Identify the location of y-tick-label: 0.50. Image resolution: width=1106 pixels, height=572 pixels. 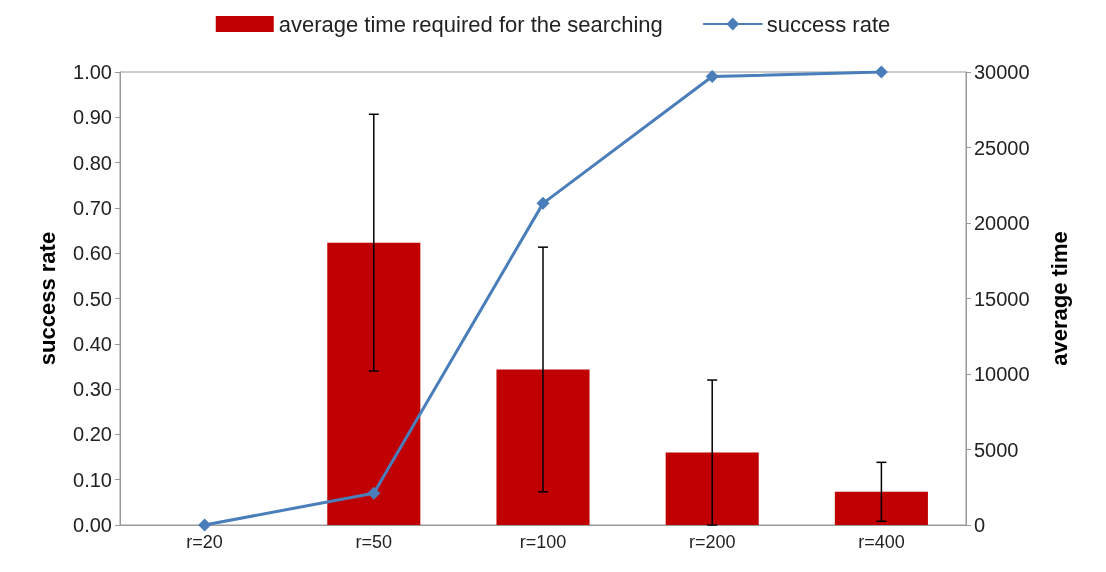
(92, 298).